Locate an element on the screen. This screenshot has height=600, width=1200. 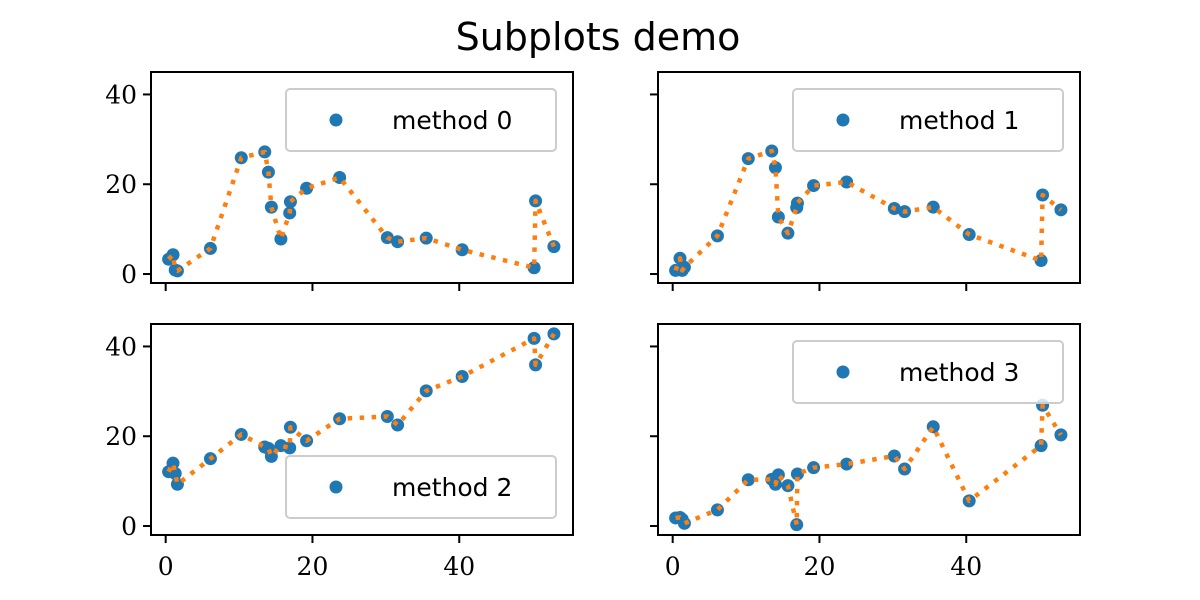
legend-label: method 0 is located at coordinates (452, 120).